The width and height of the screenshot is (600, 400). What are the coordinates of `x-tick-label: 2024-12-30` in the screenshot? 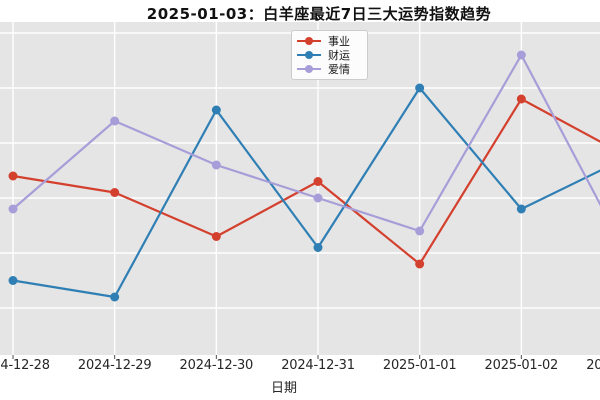 It's located at (216, 365).